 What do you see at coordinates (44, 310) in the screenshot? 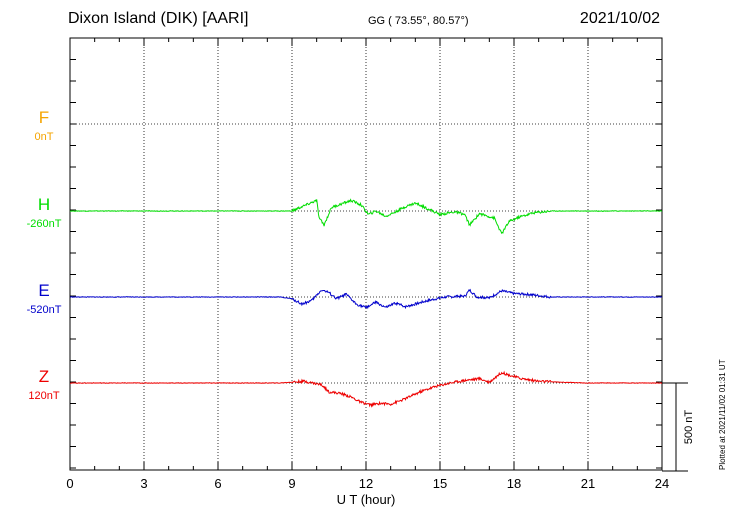
I see `channel-baseline-e: -520nT` at bounding box center [44, 310].